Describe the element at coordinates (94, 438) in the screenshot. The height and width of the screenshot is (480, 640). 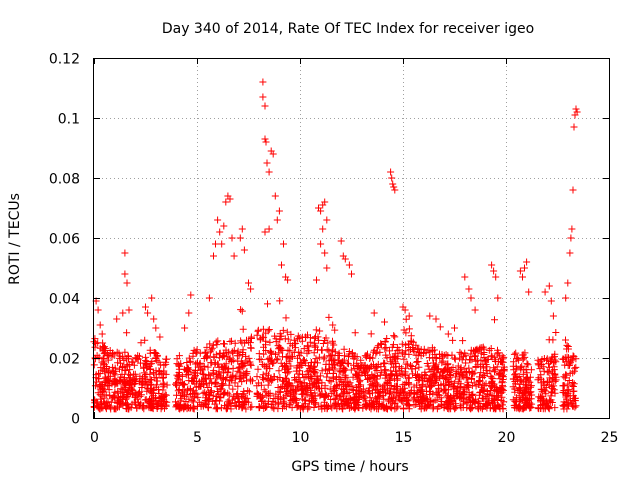
I see `x-tick-label: 0` at that location.